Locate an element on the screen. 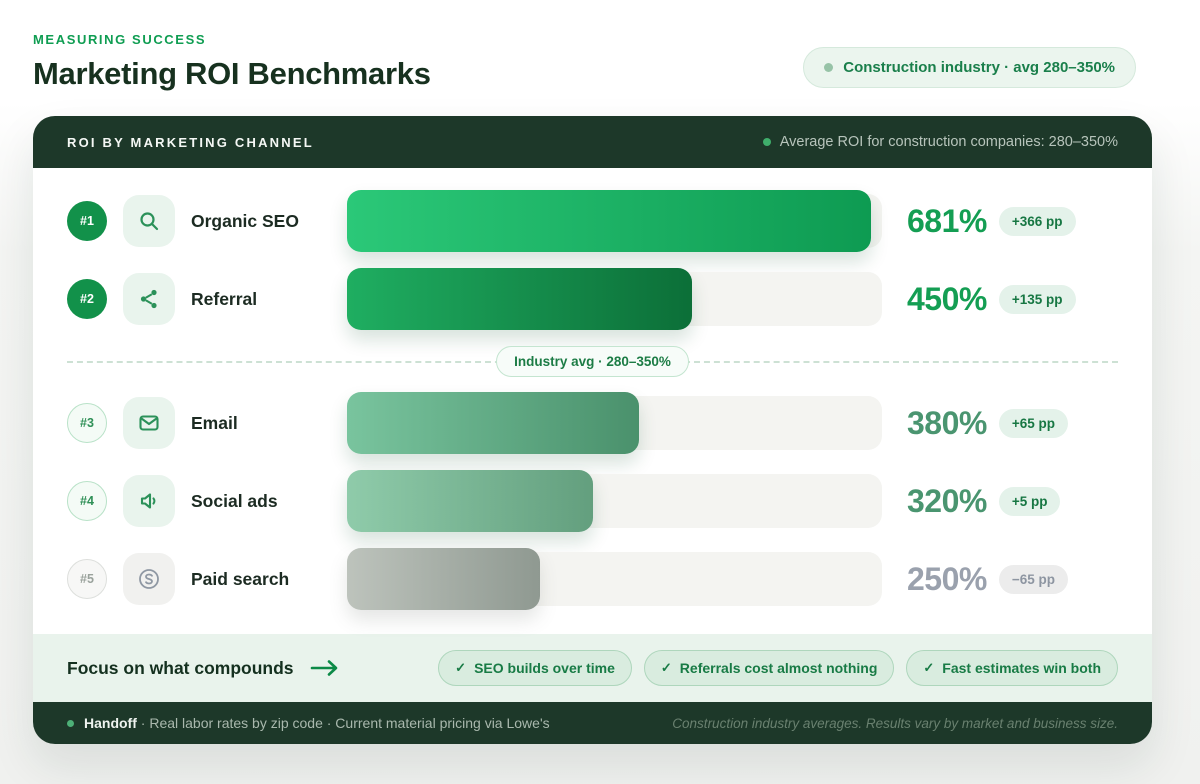  channel-label: Organic SEO is located at coordinates (245, 220).